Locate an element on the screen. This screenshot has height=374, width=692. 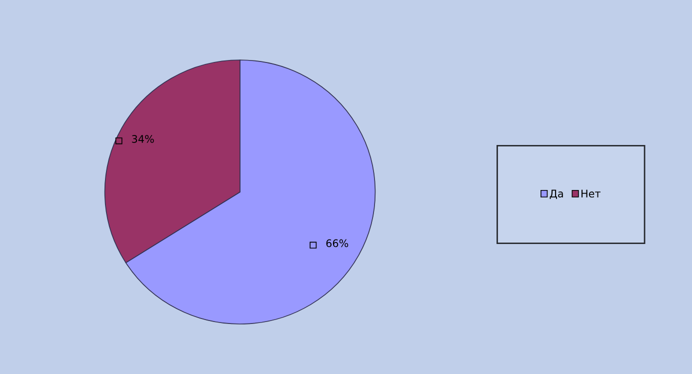
legend-label: Да is located at coordinates (556, 194).